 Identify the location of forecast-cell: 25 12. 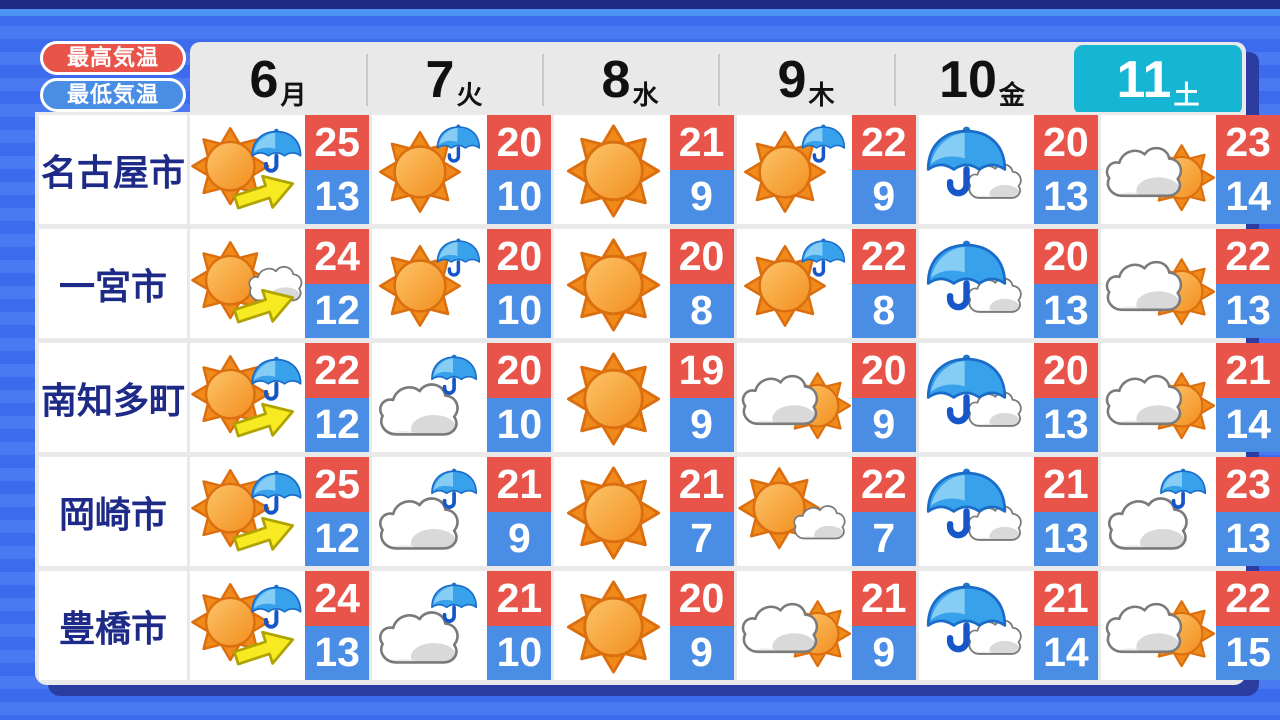
(280, 511).